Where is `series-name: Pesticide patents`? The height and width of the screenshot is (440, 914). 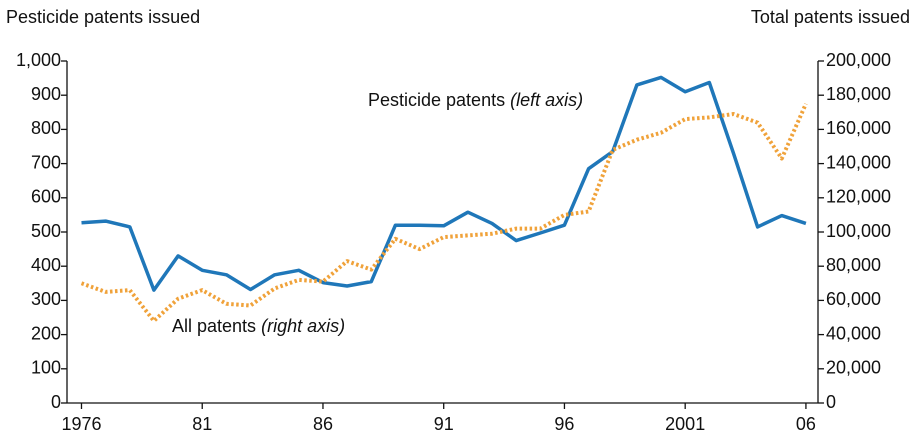 series-name: Pesticide patents is located at coordinates (436, 100).